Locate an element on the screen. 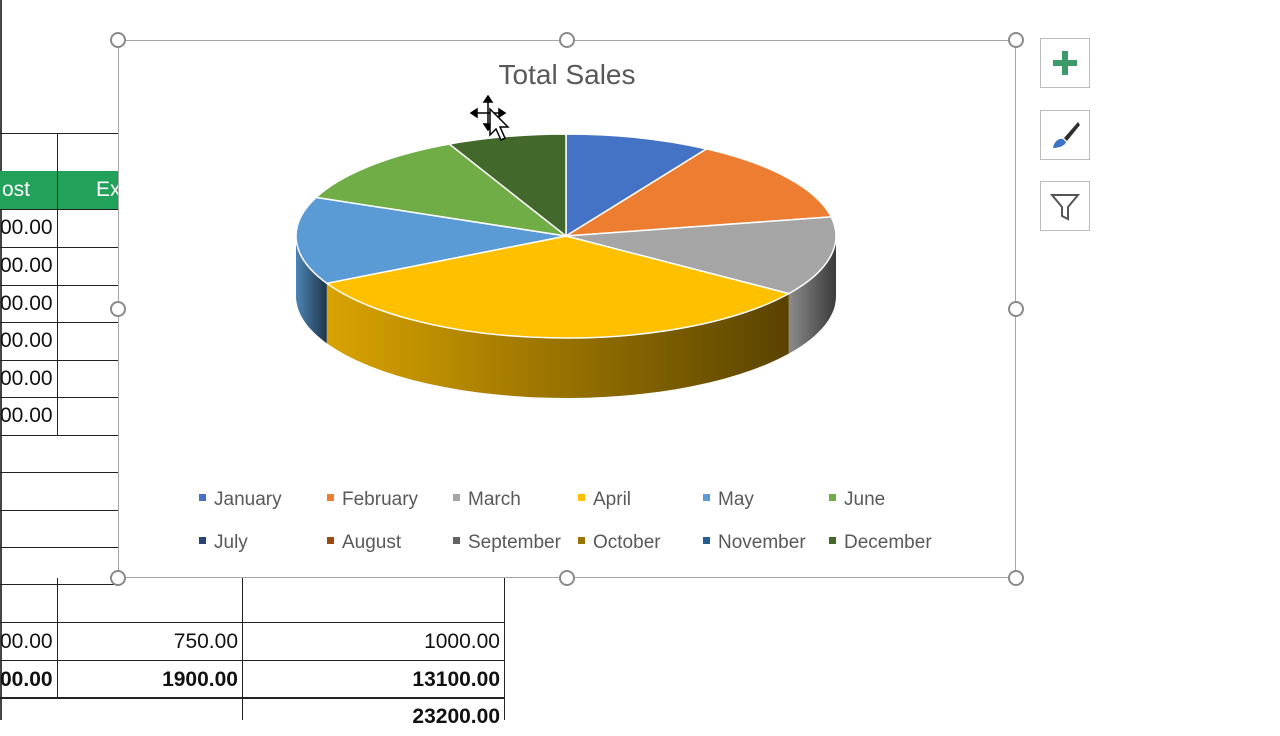 Image resolution: width=1280 pixels, height=736 pixels. legend-item-july: July is located at coordinates (223, 543).